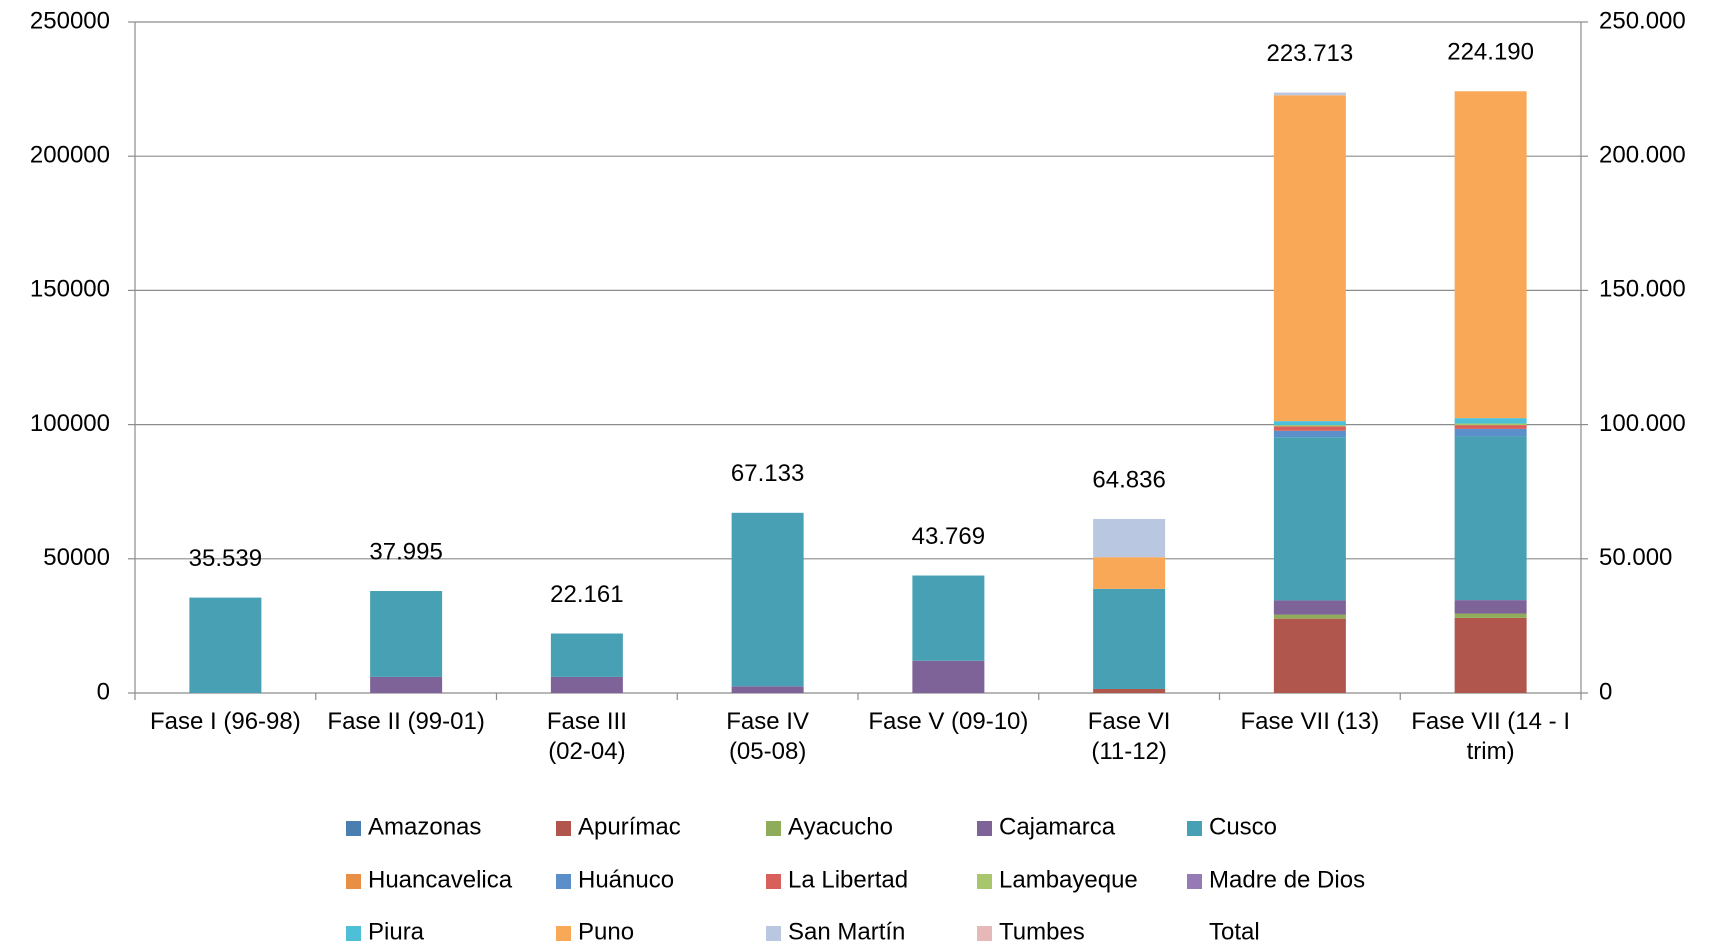 The image size is (1716, 946). I want to click on x-tick-label: Fase IV (05-08), so click(767, 736).